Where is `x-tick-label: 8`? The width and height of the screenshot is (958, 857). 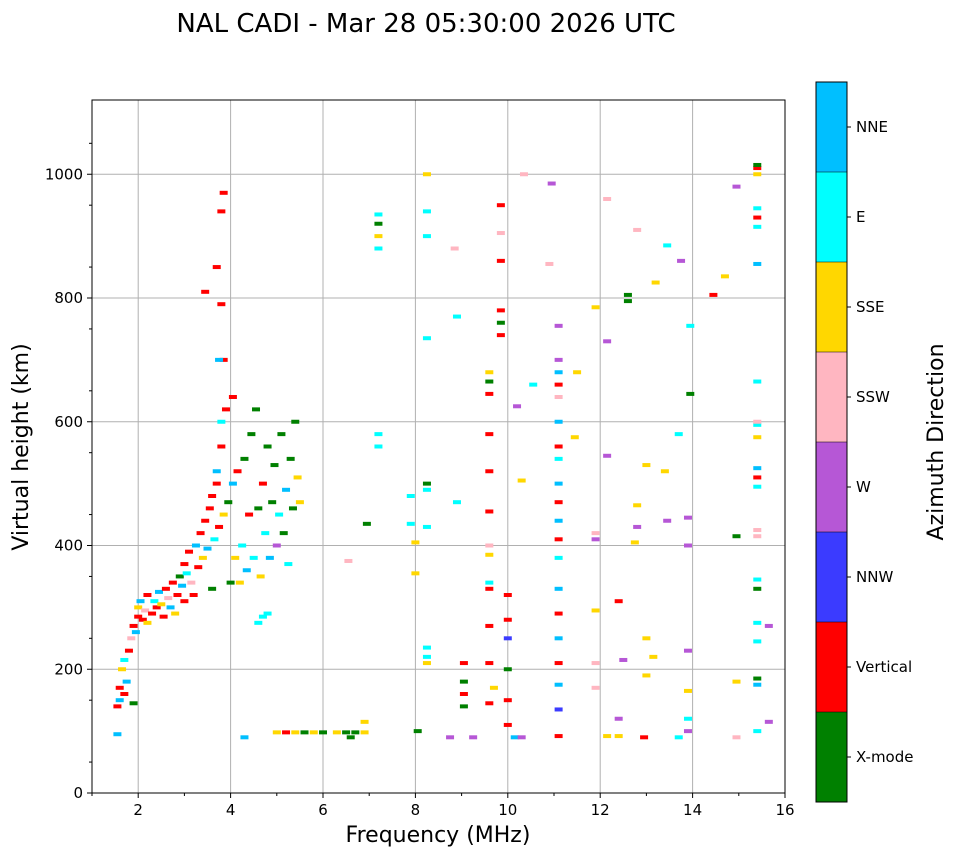
x-tick-label: 8 is located at coordinates (416, 810).